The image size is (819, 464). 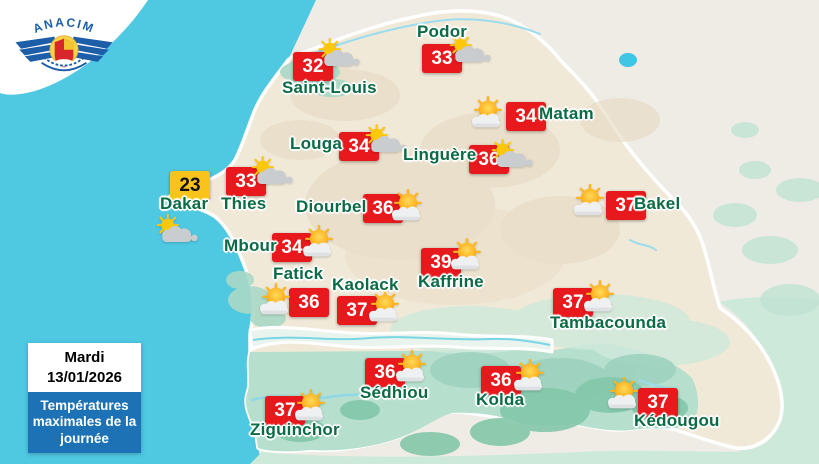 I want to click on temperature-value: 32, so click(x=313, y=66).